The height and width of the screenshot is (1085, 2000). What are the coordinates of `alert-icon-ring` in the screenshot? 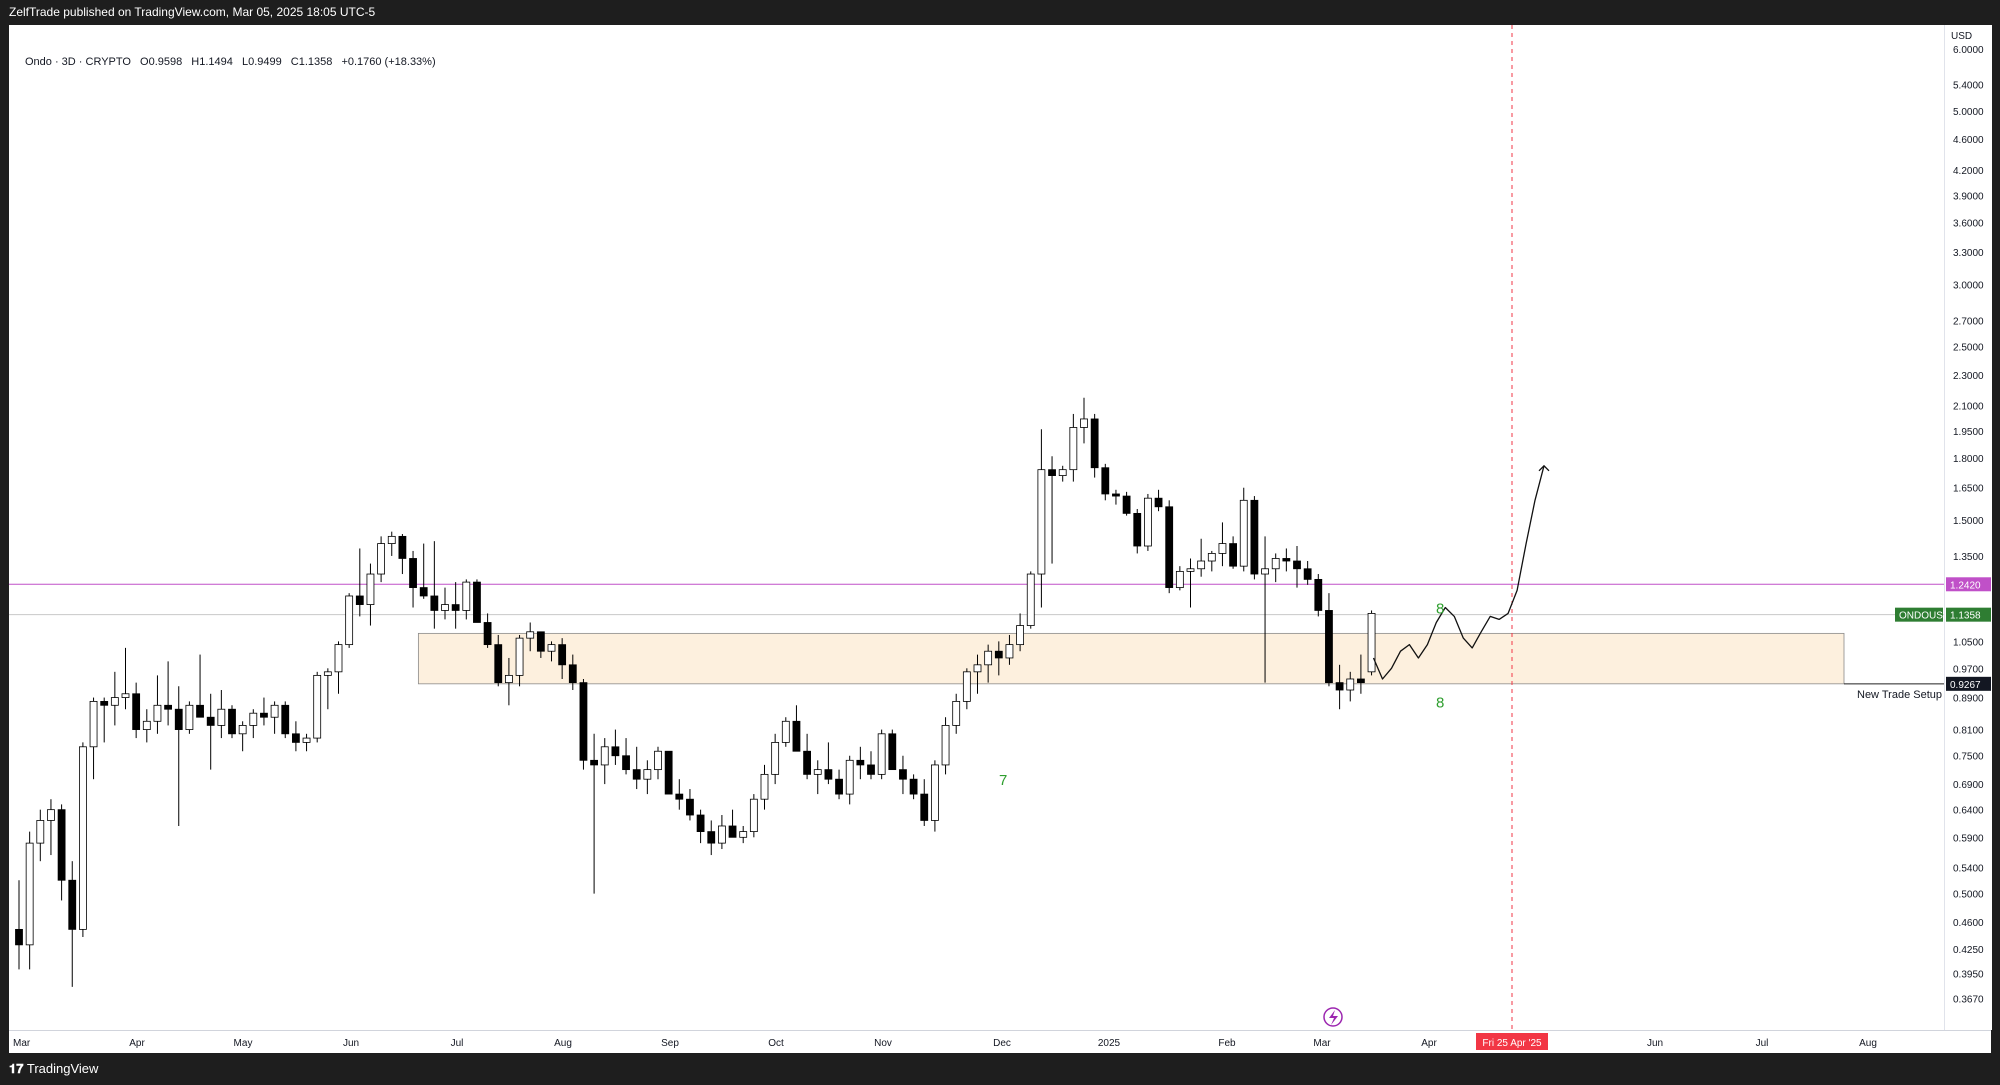 It's located at (1333, 1017).